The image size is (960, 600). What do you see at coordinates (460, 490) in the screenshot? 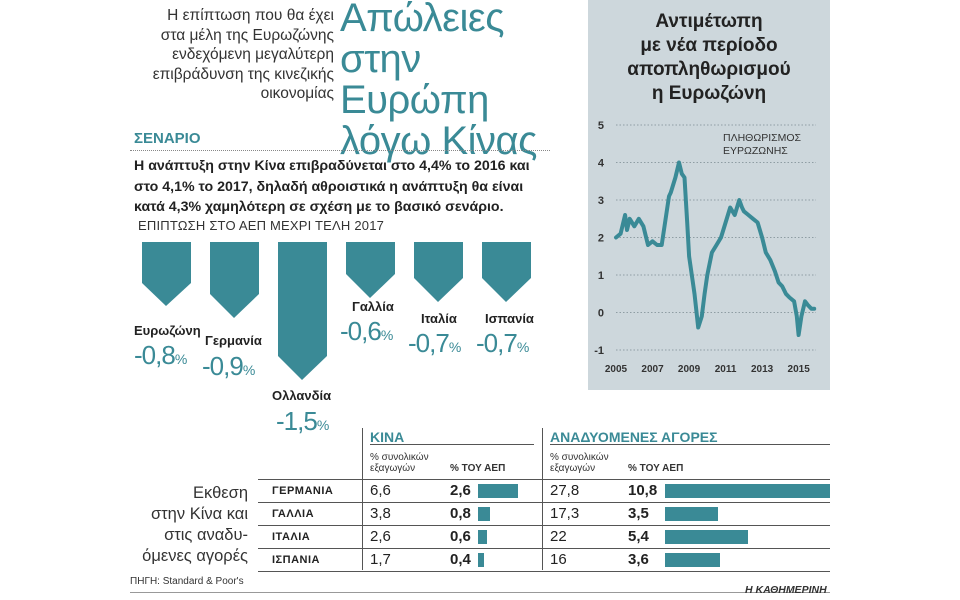
I see `china-gdp-cell: 2,6` at bounding box center [460, 490].